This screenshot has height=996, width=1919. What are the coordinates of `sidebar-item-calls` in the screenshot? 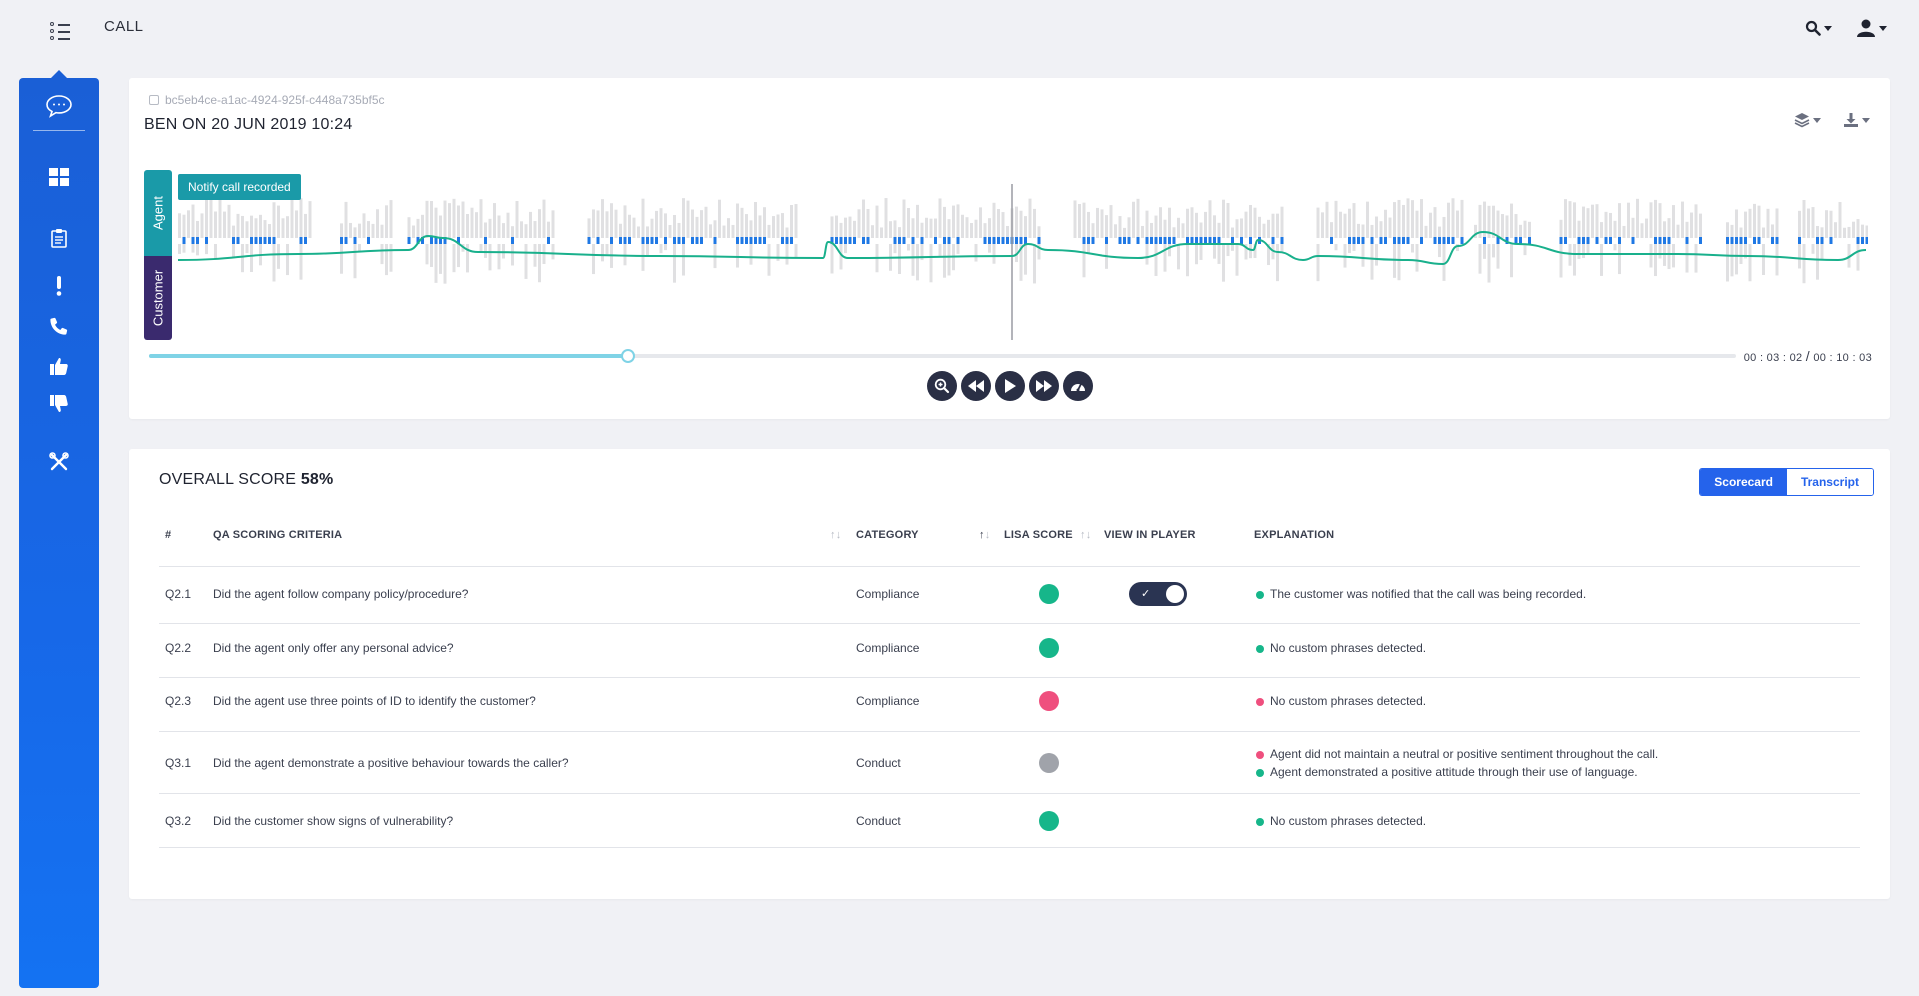 It's located at (59, 326).